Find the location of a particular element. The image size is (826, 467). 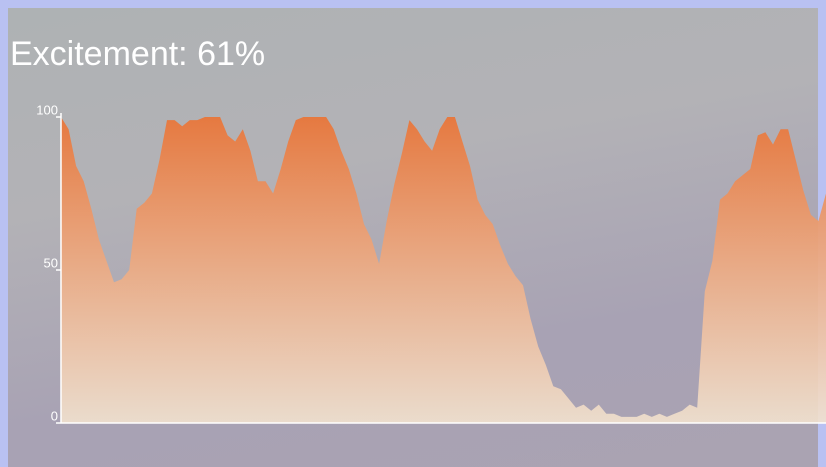

y-tick-label: 100 is located at coordinates (47, 109).